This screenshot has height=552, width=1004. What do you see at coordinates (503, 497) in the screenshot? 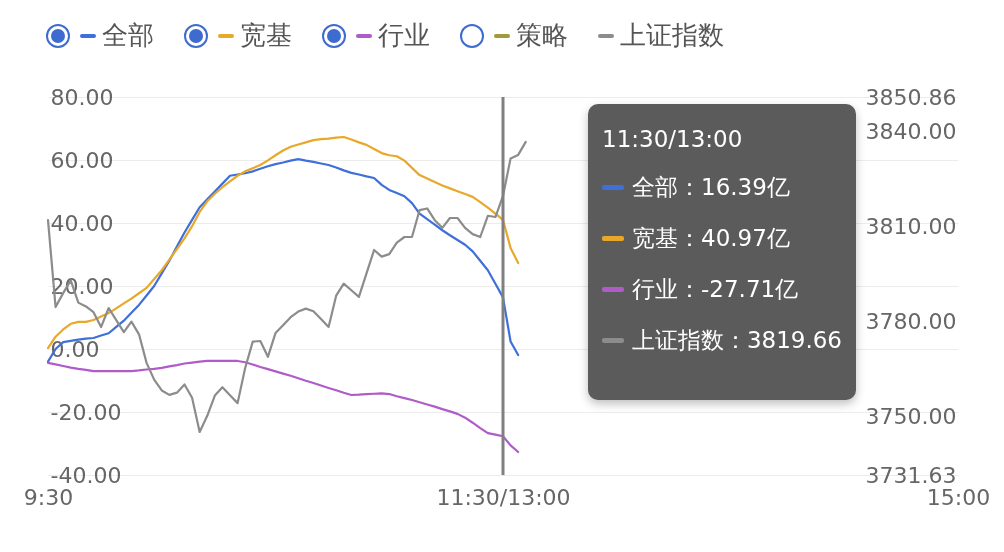
I see `x-tick-label: 11:30/13:00` at bounding box center [503, 497].